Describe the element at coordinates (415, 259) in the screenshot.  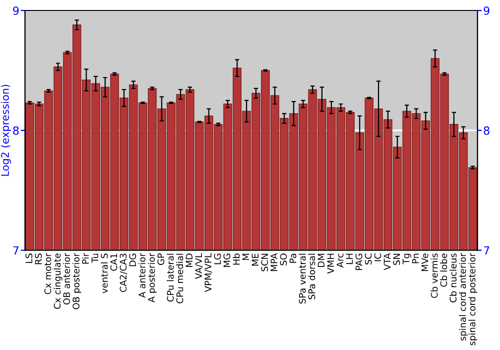
I see `x-tick-label: Pn` at that location.